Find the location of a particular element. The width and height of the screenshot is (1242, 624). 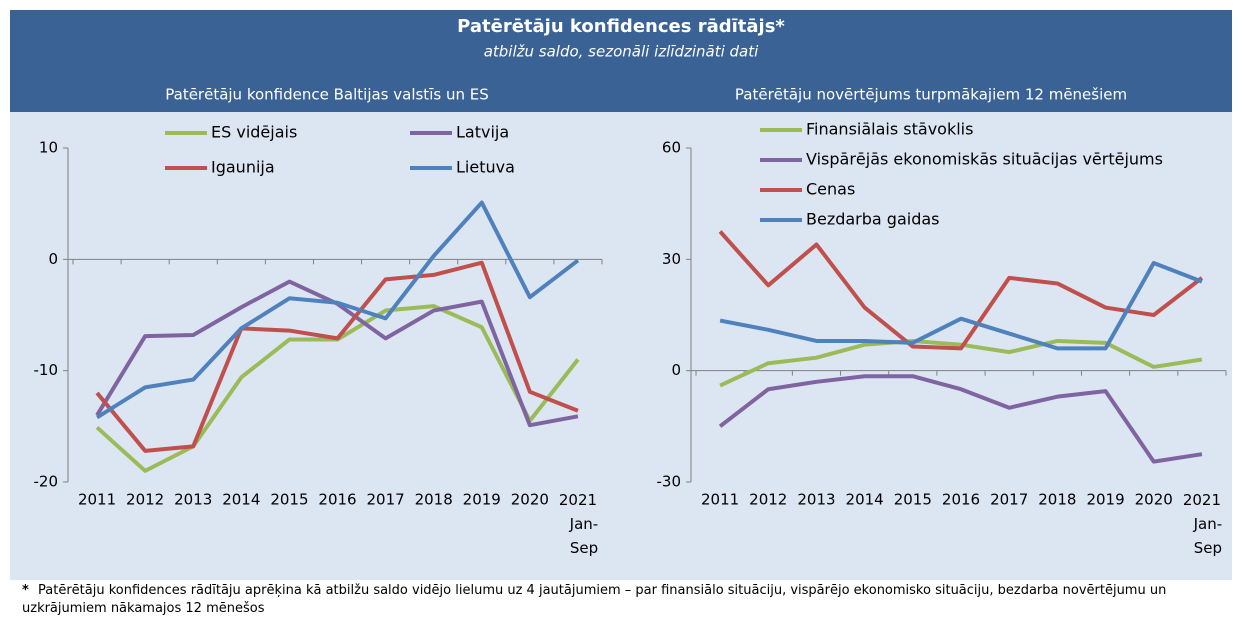

y-tick-label: 10 is located at coordinates (48, 148).